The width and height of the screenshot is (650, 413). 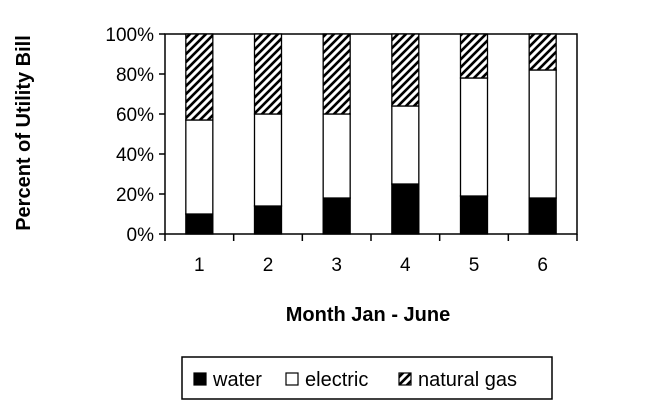 What do you see at coordinates (405, 265) in the screenshot?
I see `x-tick-label: 4` at bounding box center [405, 265].